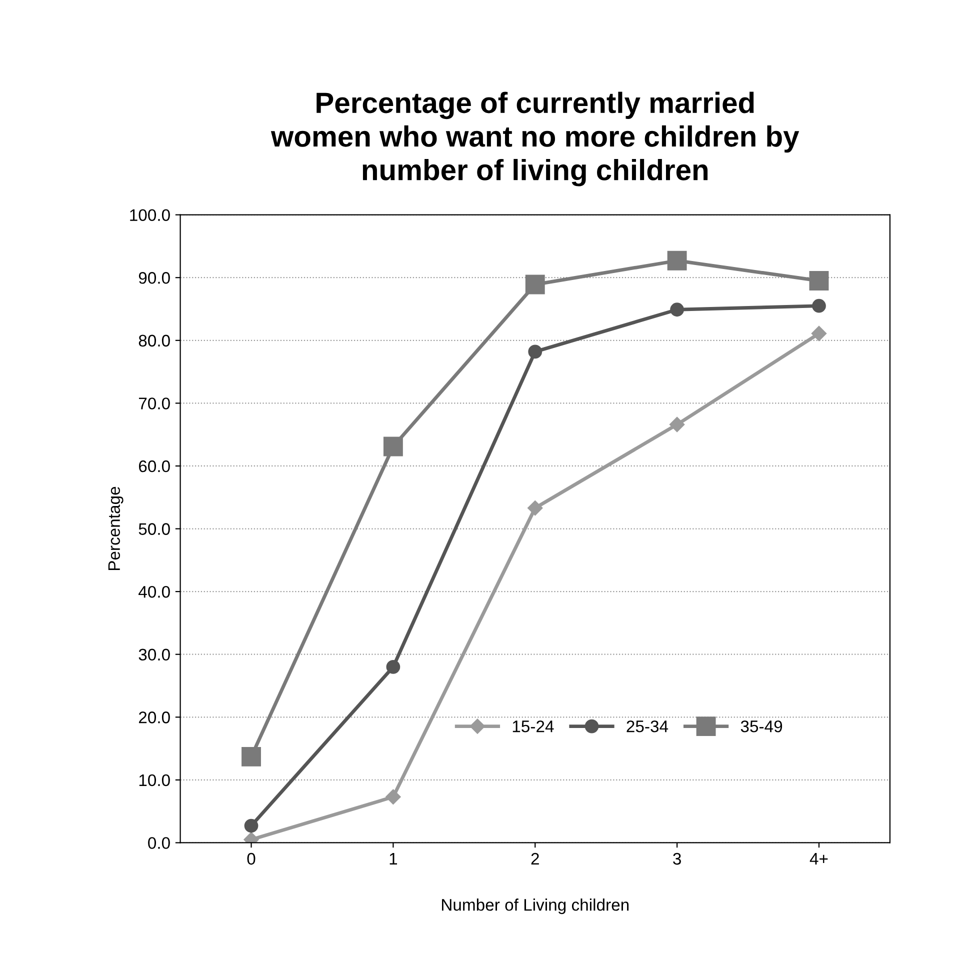  I want to click on y-tick-label: 30.0, so click(154, 654).